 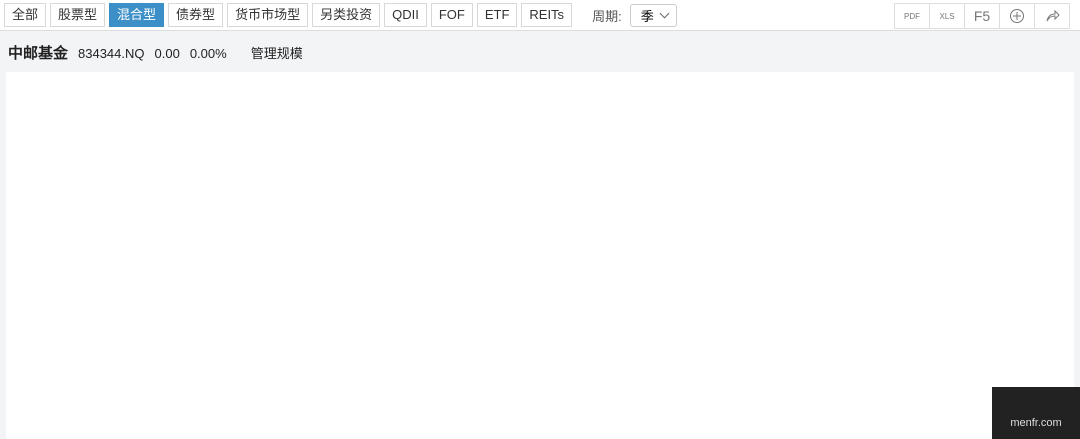 I want to click on tab: 全部, so click(x=25, y=15).